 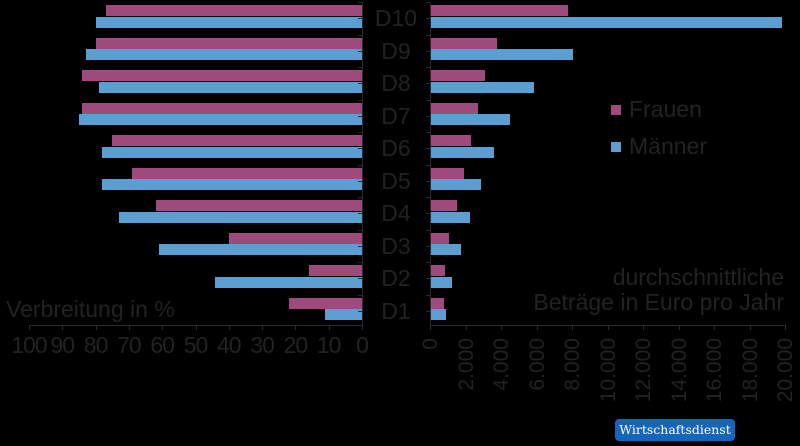 What do you see at coordinates (396, 50) in the screenshot?
I see `category-label-d9: D9` at bounding box center [396, 50].